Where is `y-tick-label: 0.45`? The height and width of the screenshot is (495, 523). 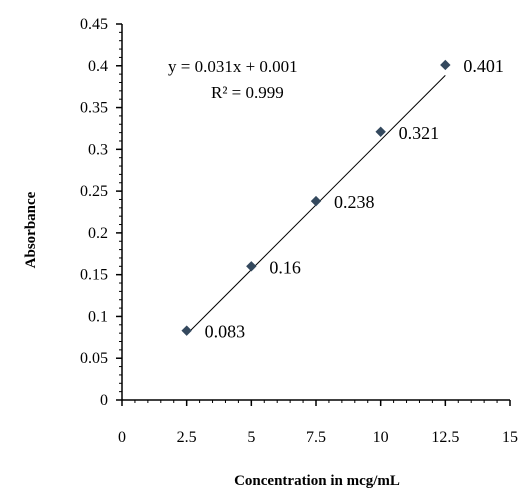 y-tick-label: 0.45 is located at coordinates (94, 24).